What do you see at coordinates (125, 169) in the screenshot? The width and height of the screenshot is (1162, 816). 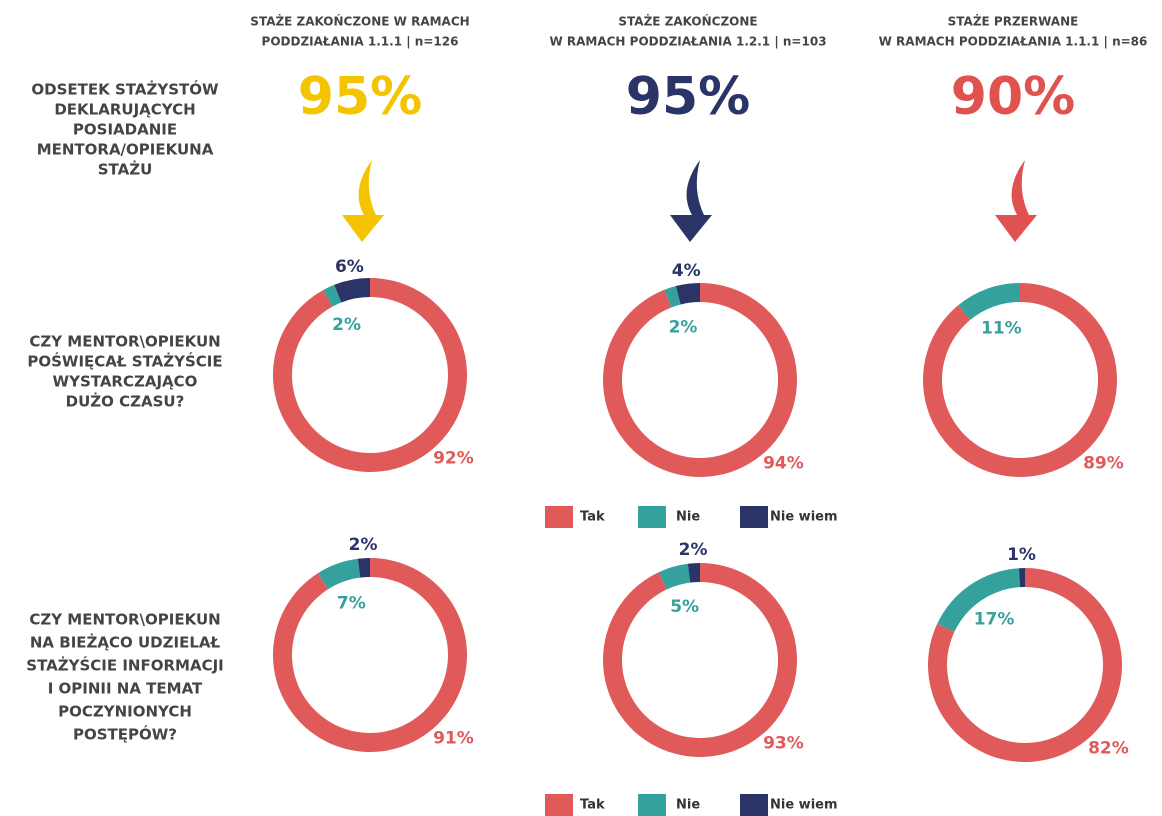 I see `row-label: STAŻU` at bounding box center [125, 169].